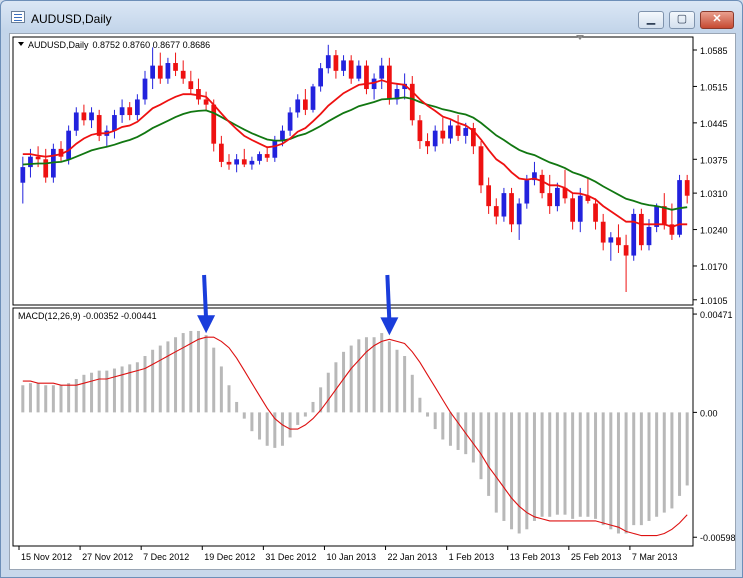 This screenshot has height=578, width=743. Describe the element at coordinates (655, 557) in the screenshot. I see `time-axis-label: 7 Mar 2013` at that location.